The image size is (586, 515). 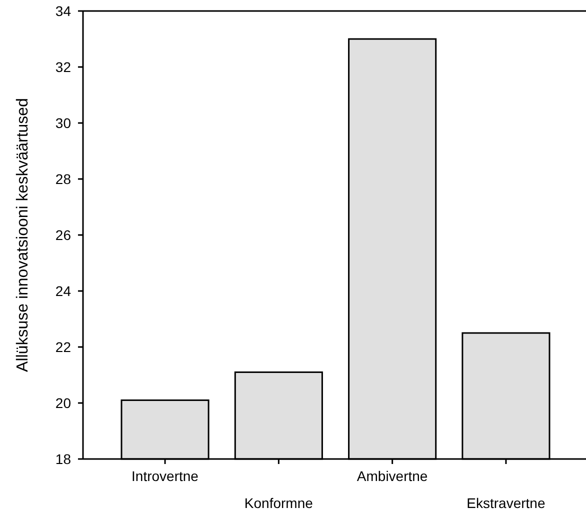 What do you see at coordinates (63, 290) in the screenshot?
I see `y-tick-label: 24` at bounding box center [63, 290].